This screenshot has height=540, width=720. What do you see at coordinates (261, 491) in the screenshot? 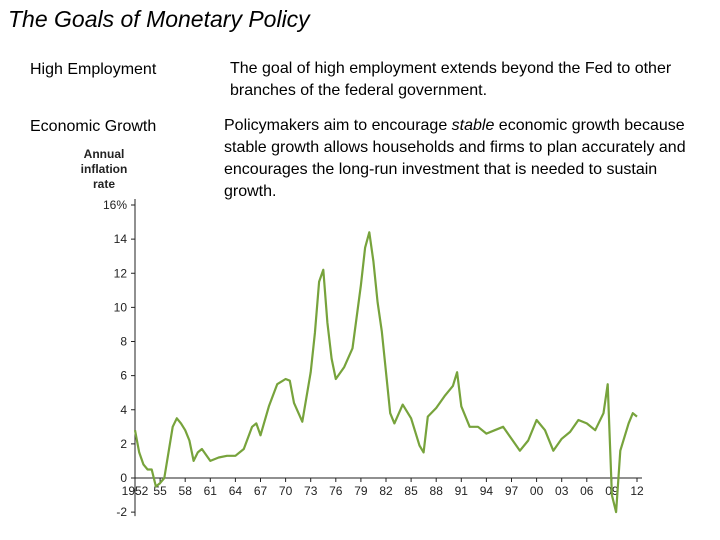
I see `x-tick-label: 67` at bounding box center [261, 491].